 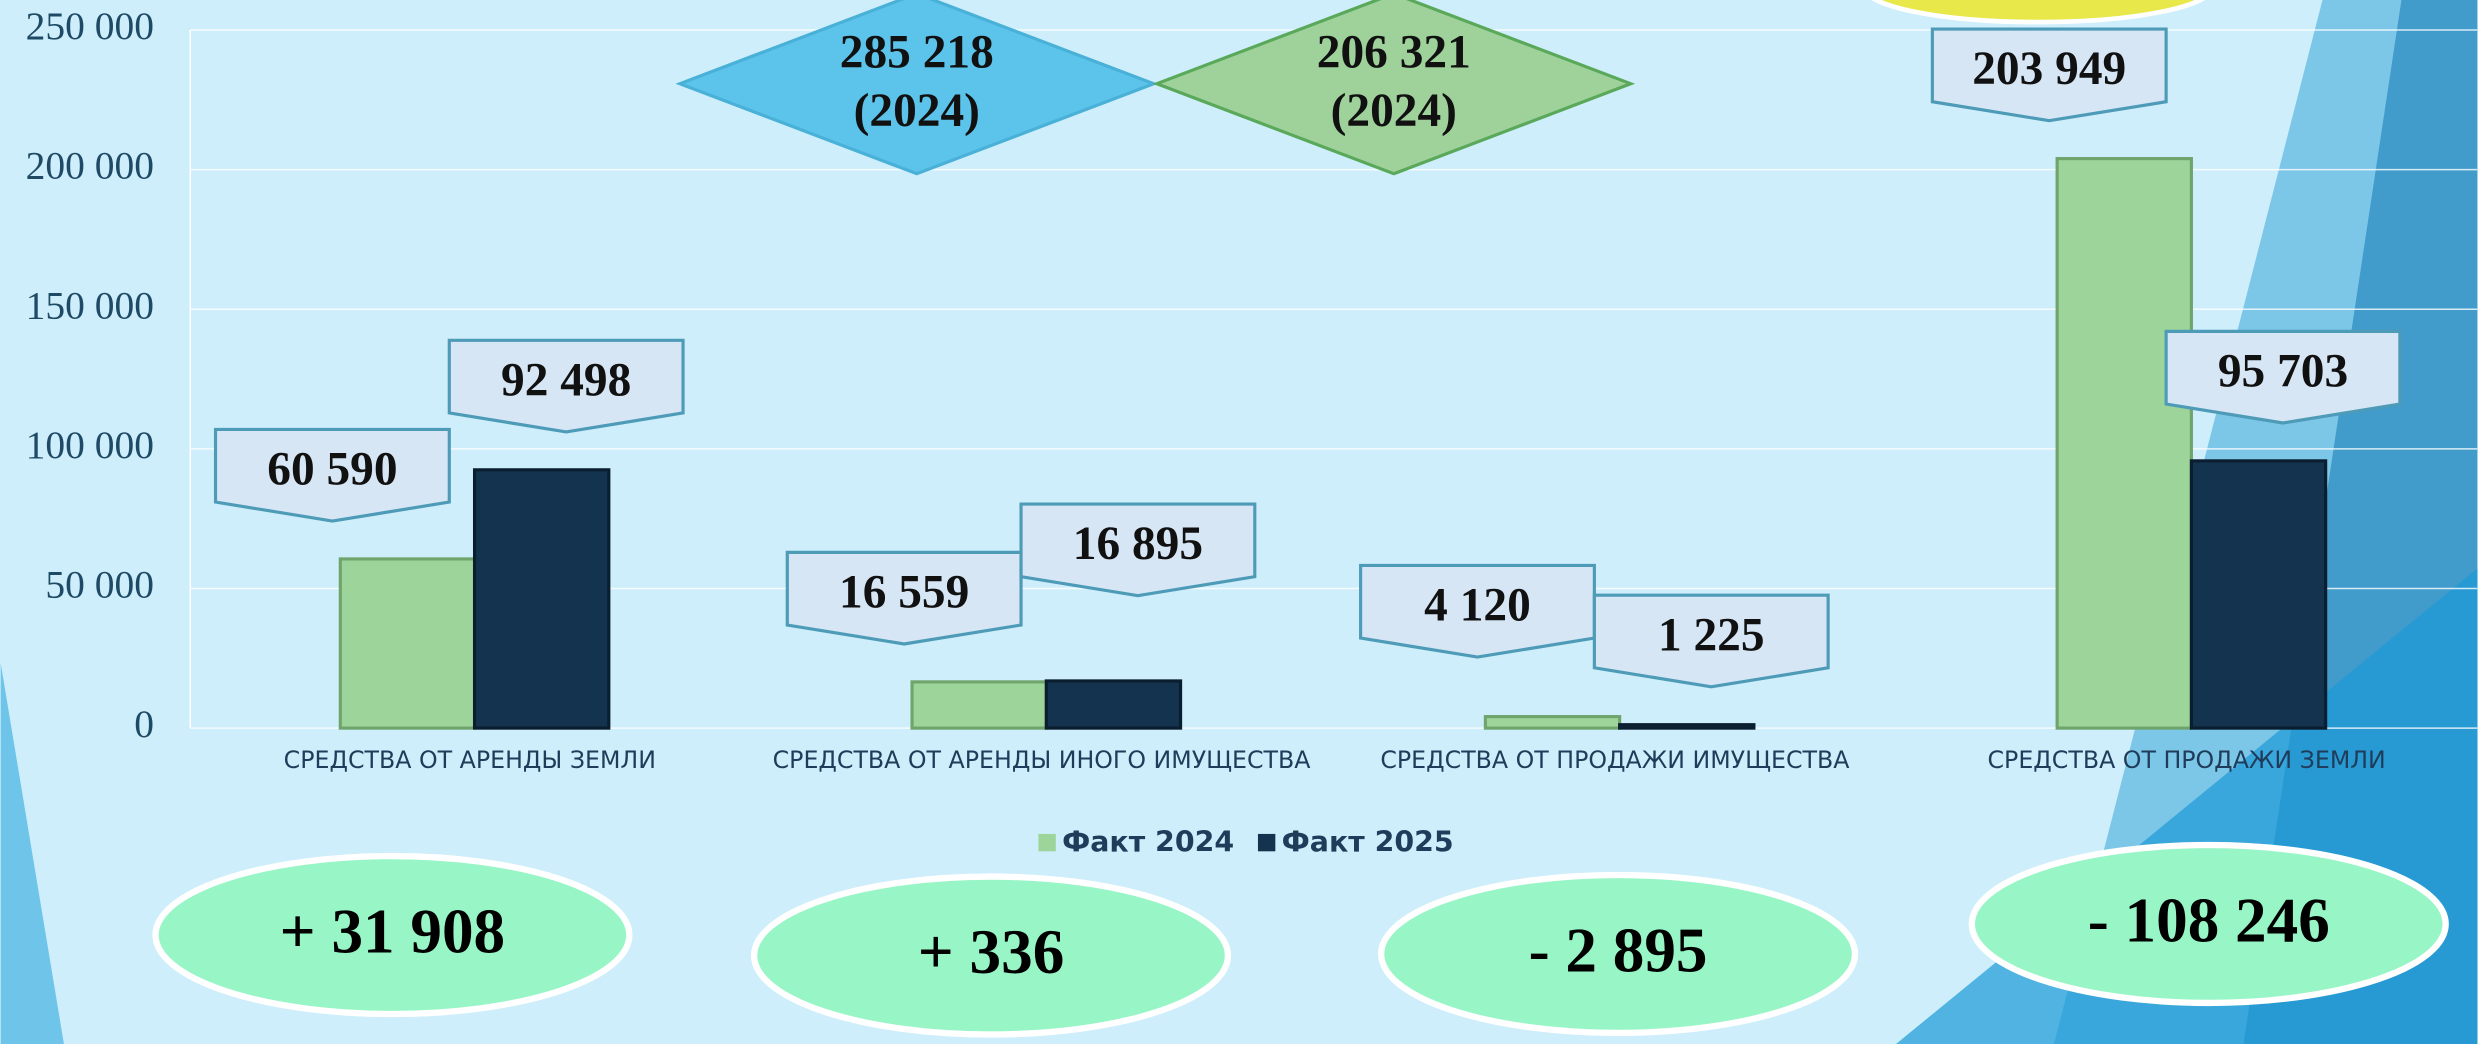 What do you see at coordinates (332, 470) in the screenshot?
I see `value-label: 60 590` at bounding box center [332, 470].